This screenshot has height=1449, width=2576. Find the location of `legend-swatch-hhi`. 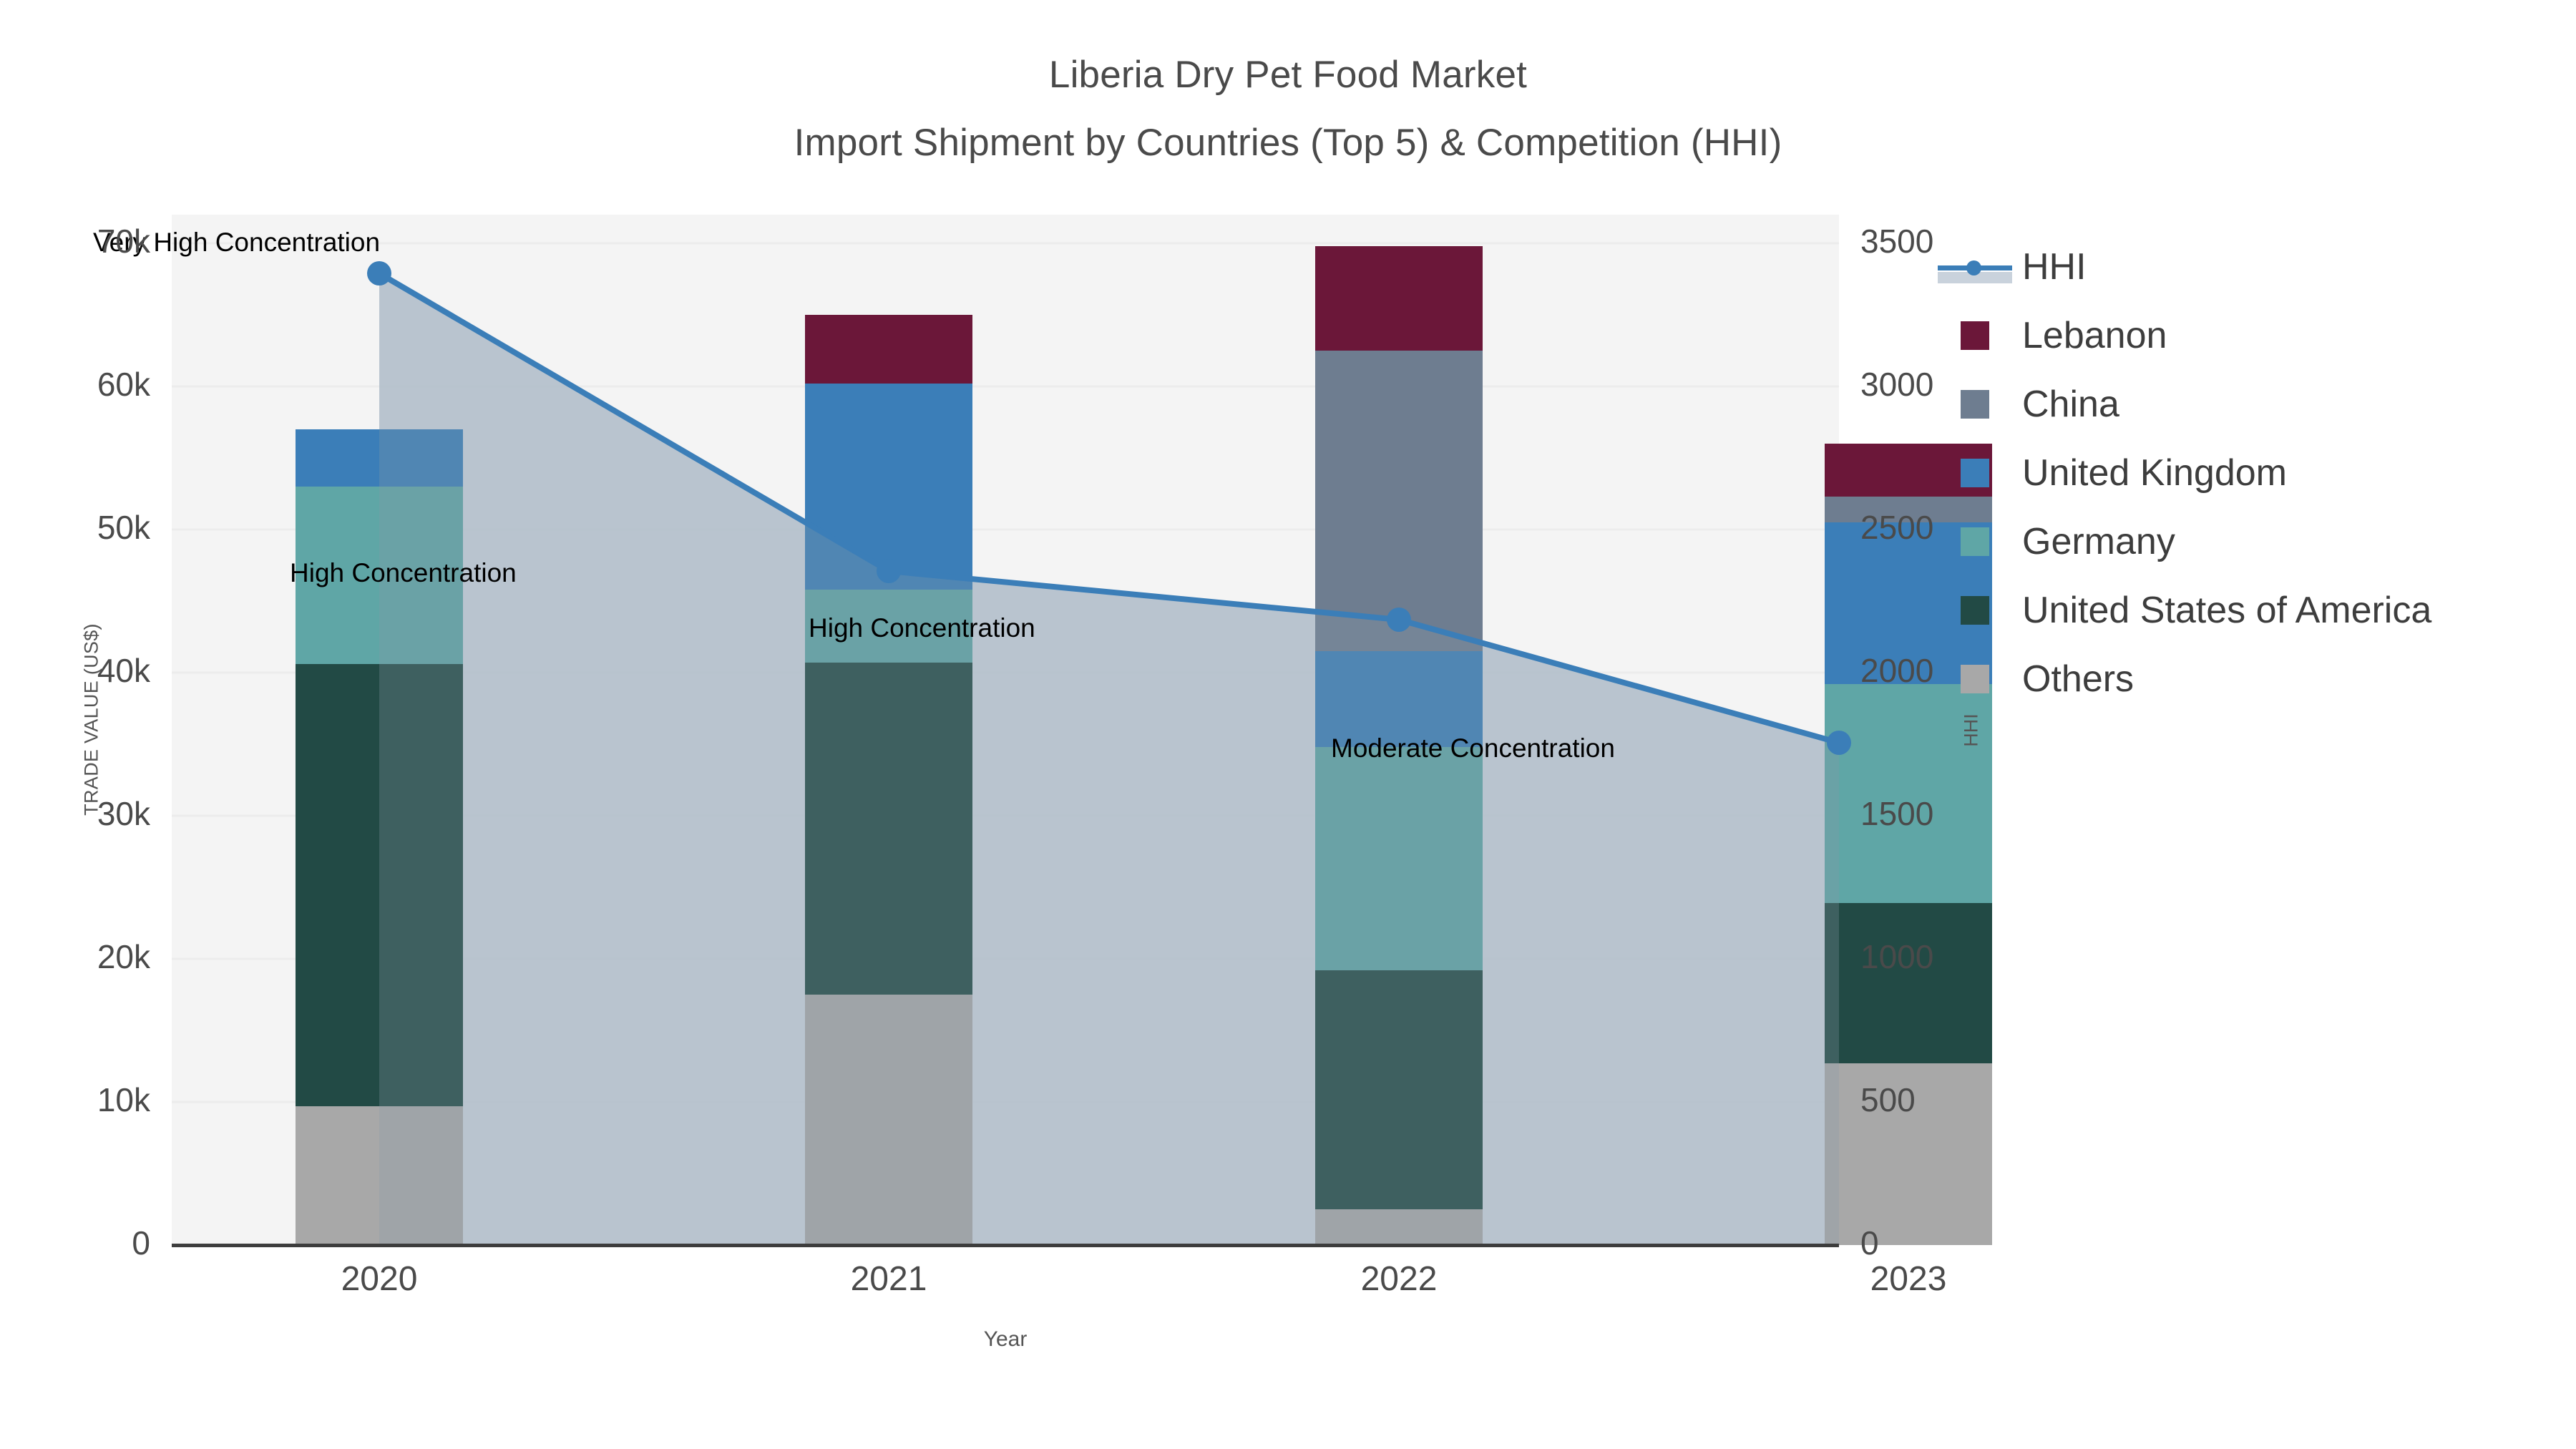

legend-swatch-hhi is located at coordinates (1975, 267).